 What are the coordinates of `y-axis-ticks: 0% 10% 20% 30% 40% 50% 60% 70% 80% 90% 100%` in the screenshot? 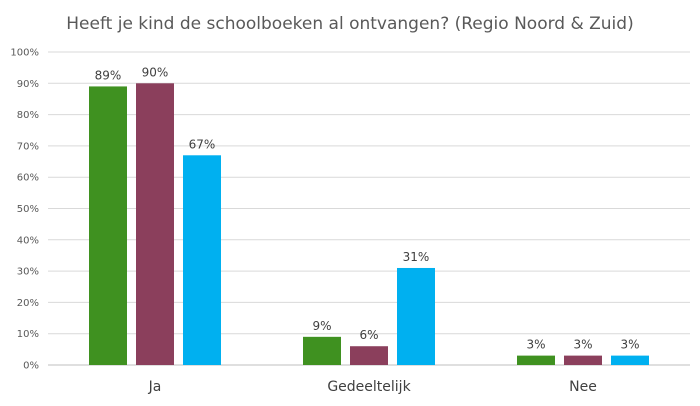 It's located at (24, 210).